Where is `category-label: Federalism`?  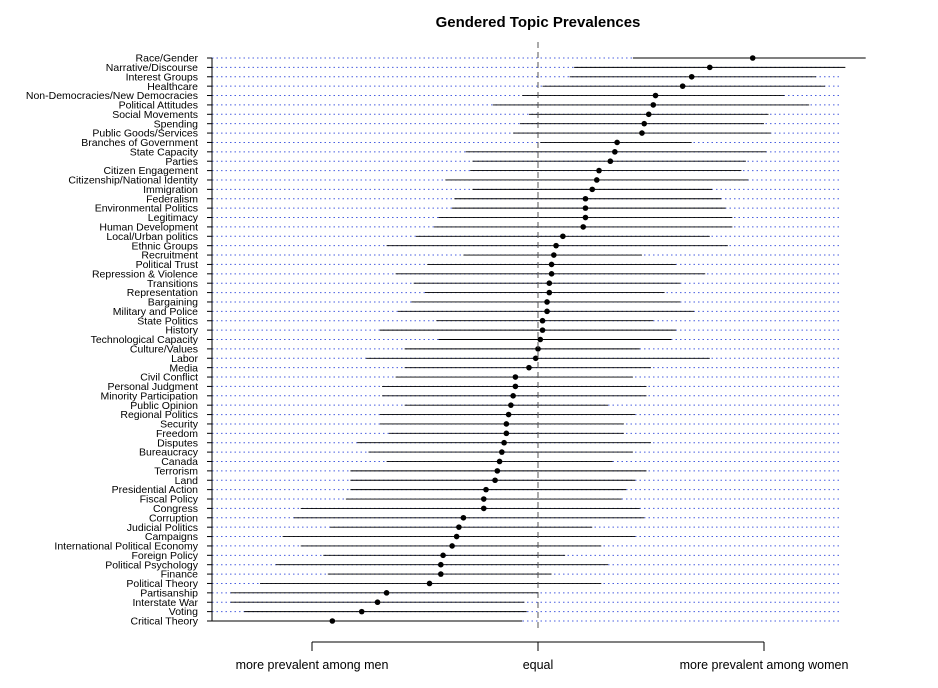
category-label: Federalism is located at coordinates (172, 199).